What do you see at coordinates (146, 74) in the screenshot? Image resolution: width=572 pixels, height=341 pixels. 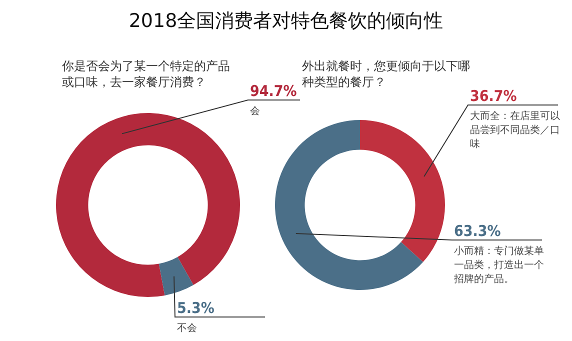 I see `chart-subtitle: 你是否会为了某一个特定的产品或口味，去一家餐厅消费？` at bounding box center [146, 74].